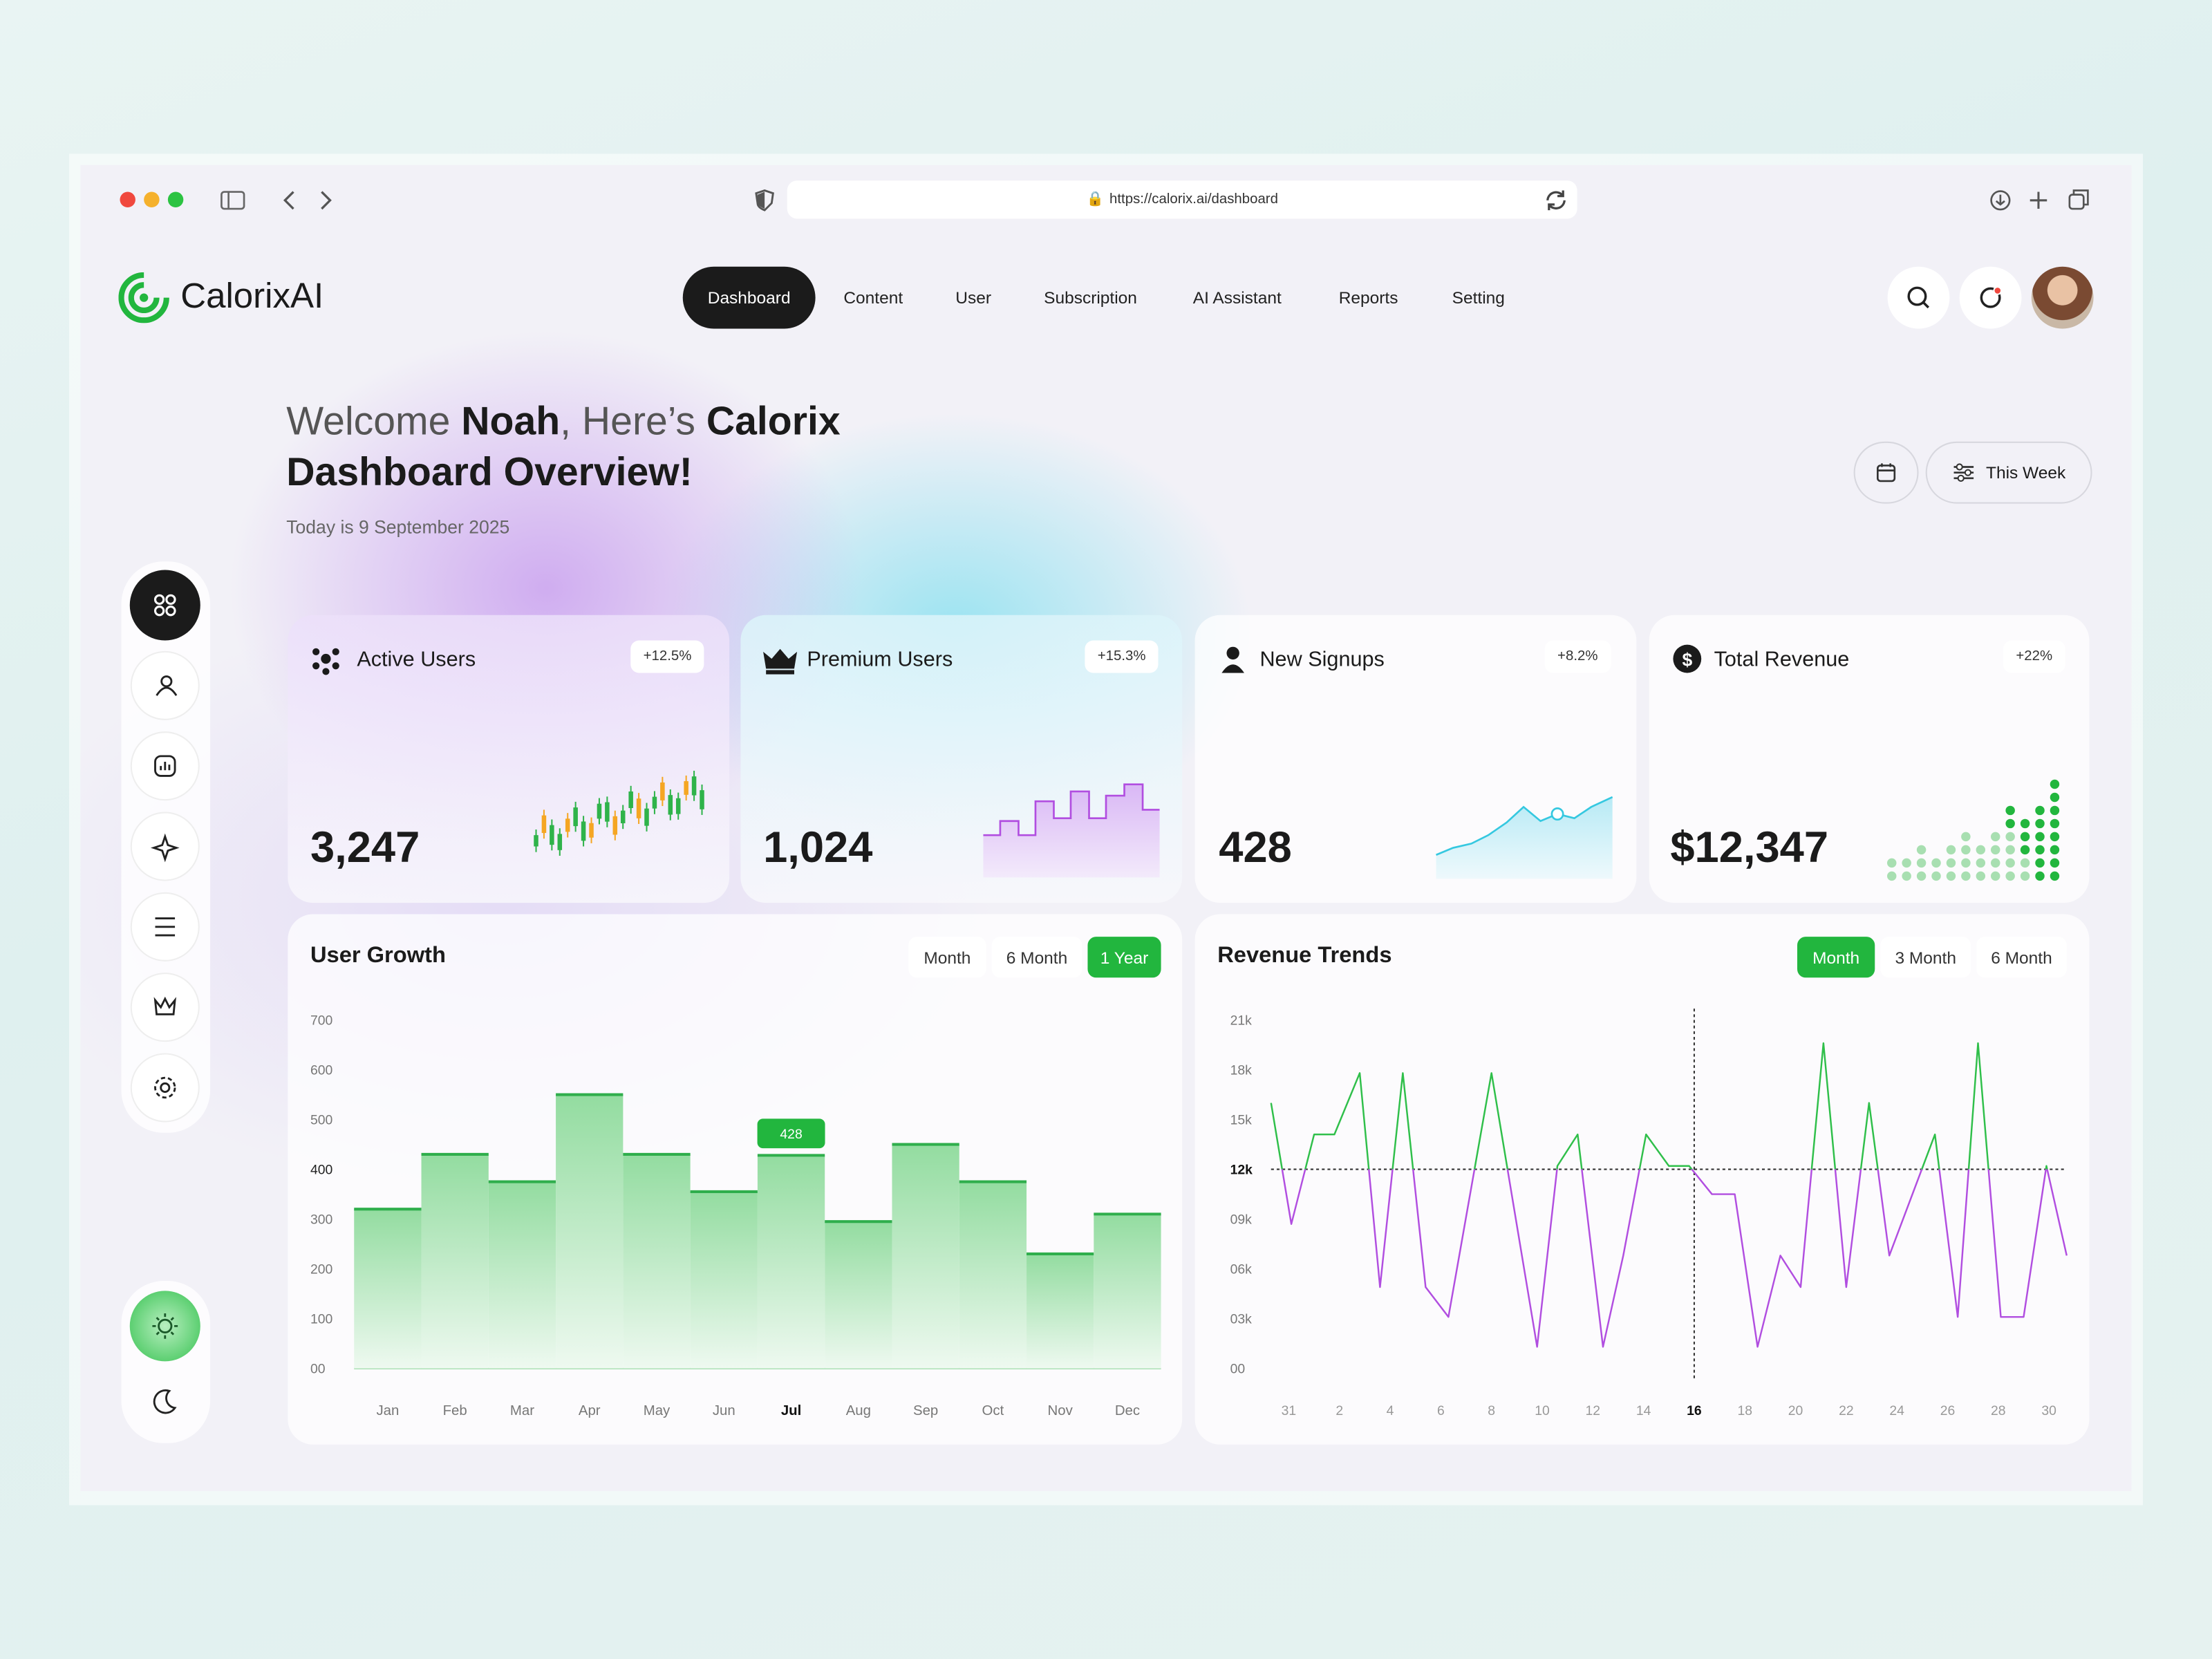  I want to click on browser-actions, so click(2040, 200).